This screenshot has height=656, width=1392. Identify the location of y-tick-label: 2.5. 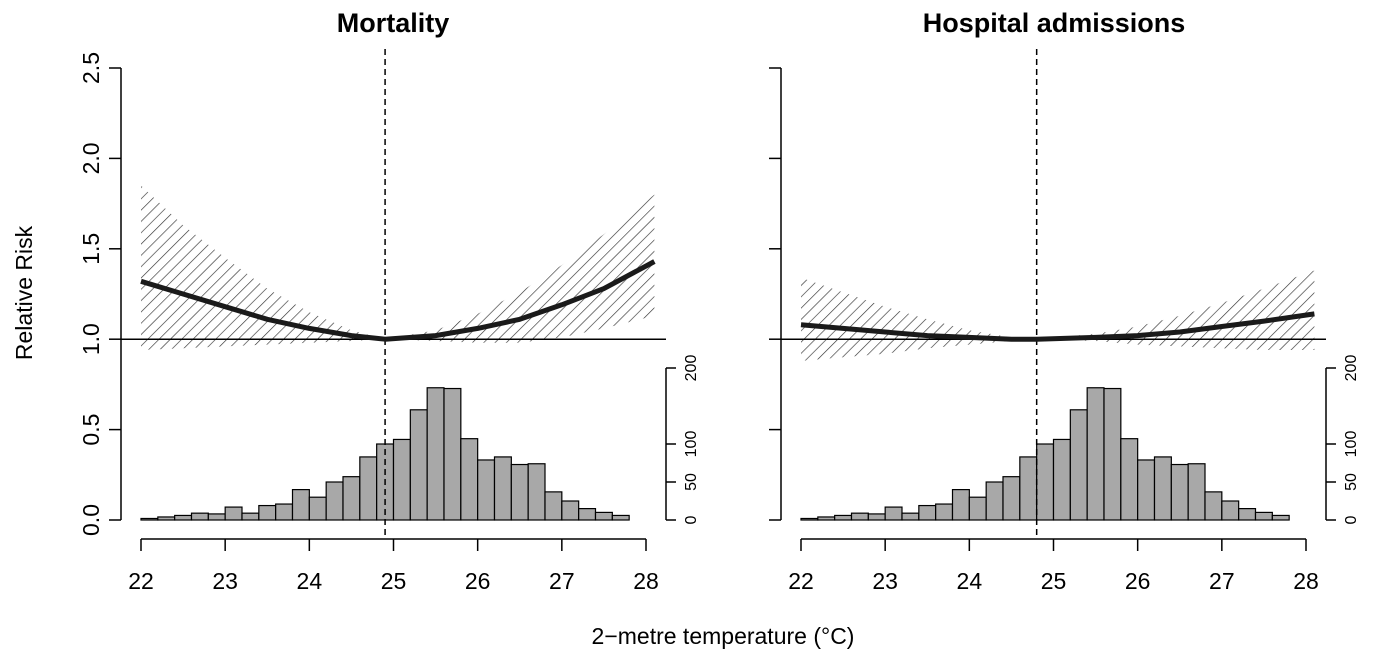
(91, 68).